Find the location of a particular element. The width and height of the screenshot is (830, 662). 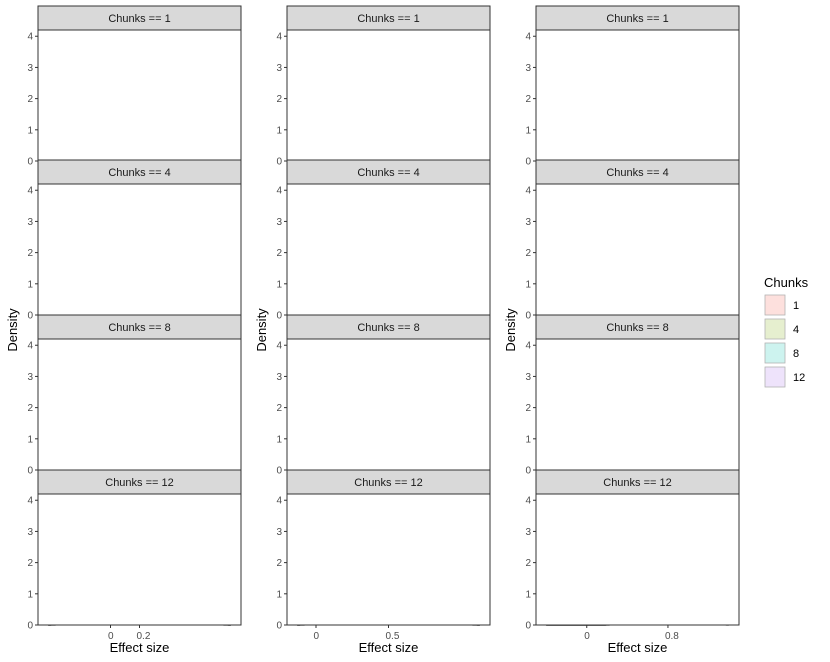

facet-panel: Chunks == 12 0 1 2 3 4 0 0.8 is located at coordinates (632, 555).